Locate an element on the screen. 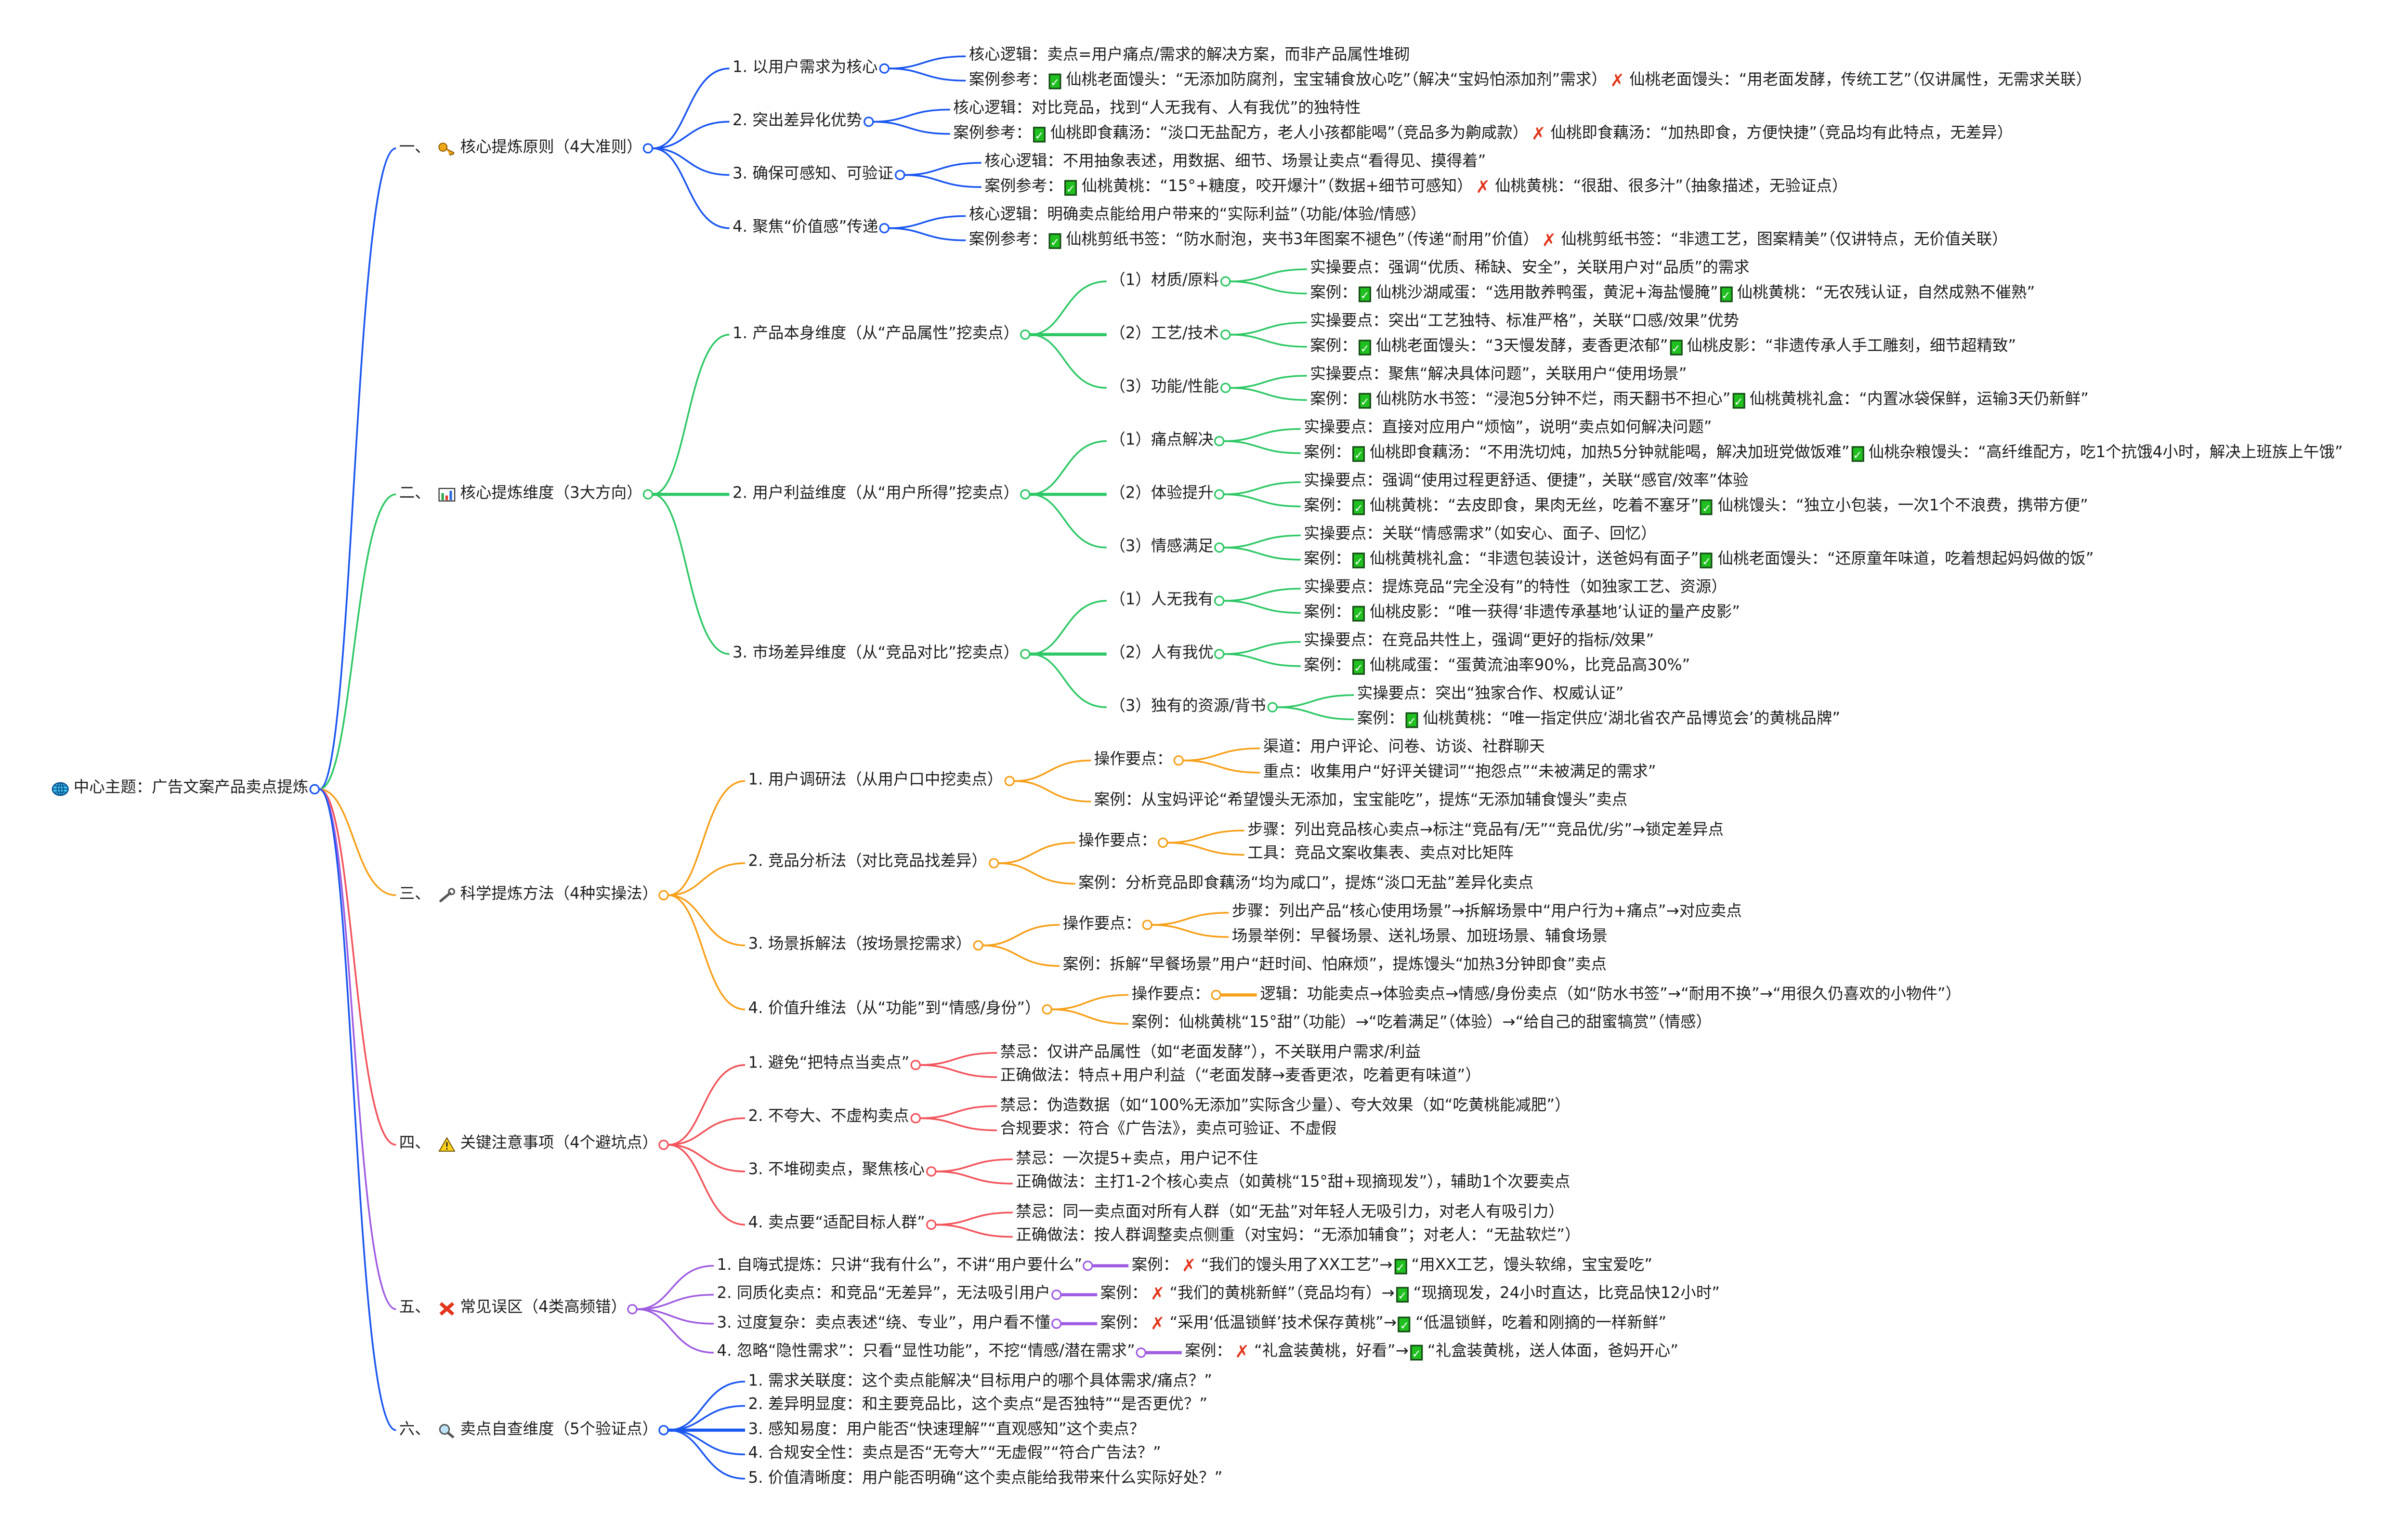 The width and height of the screenshot is (2408, 1528). leaf-node: 3. 感知易度：用户能否“快速理解”“直观感知”这个卖点？ is located at coordinates (946, 1429).